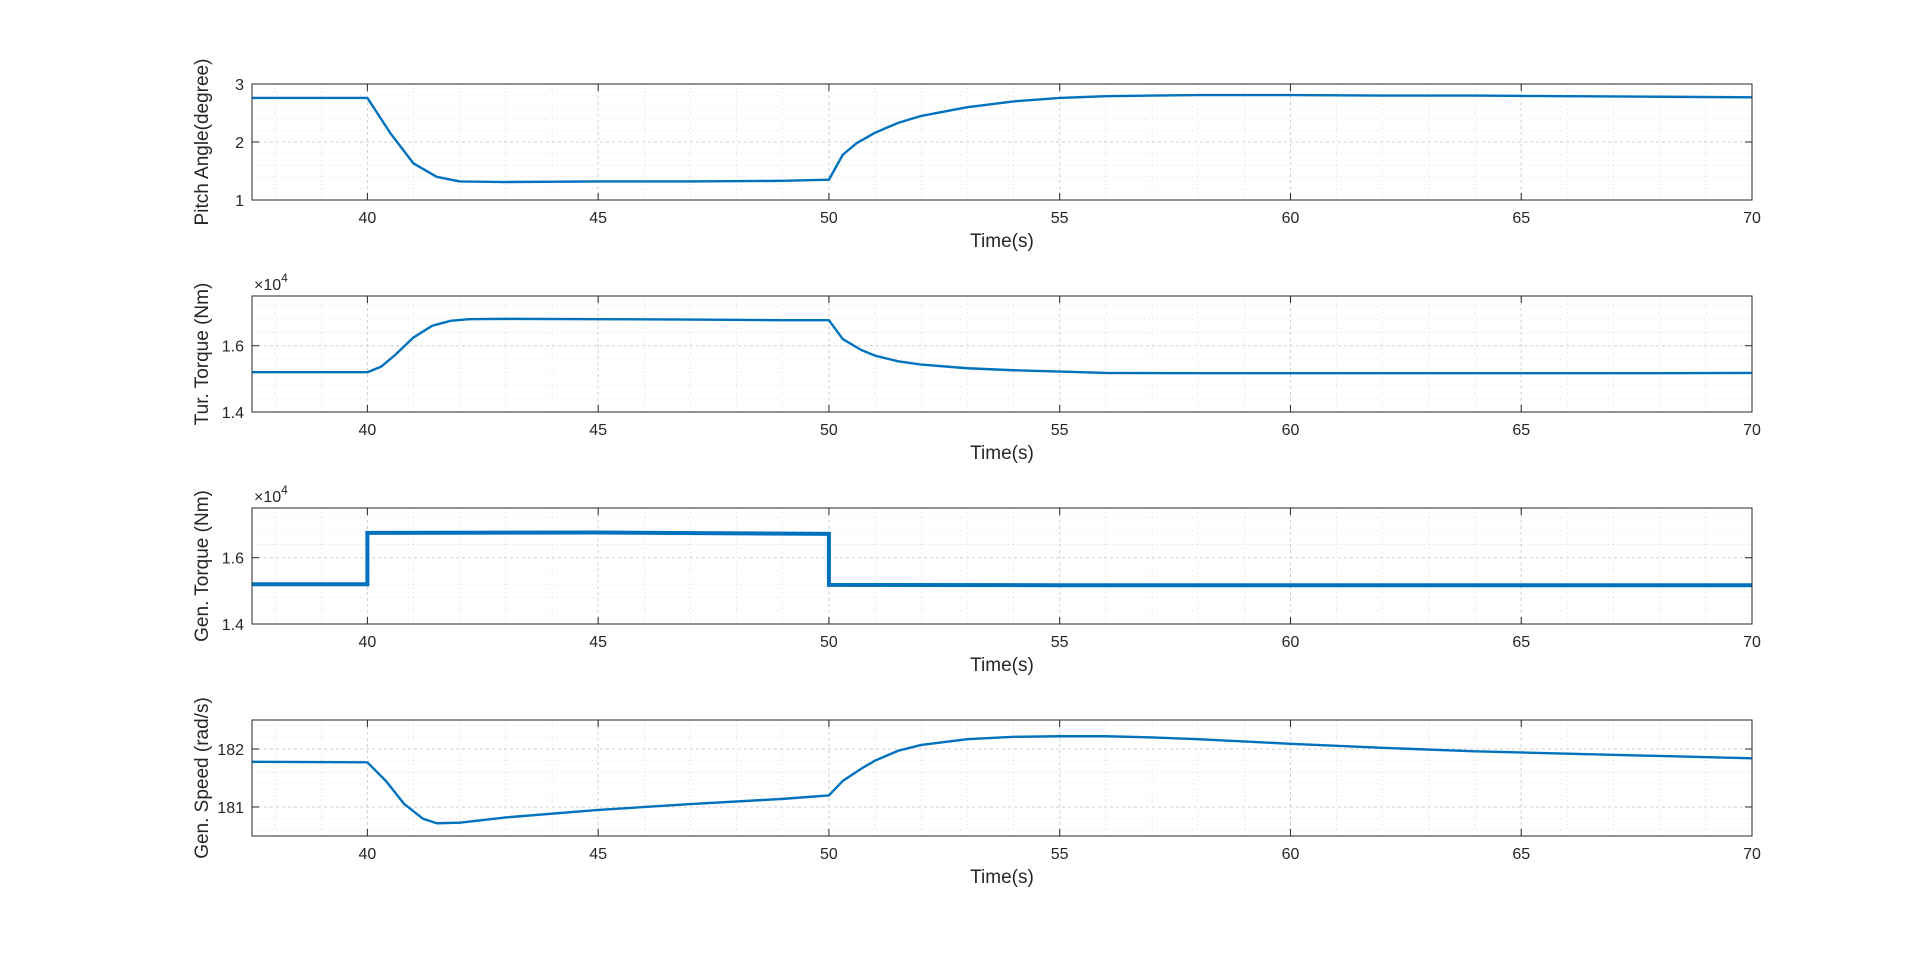 This screenshot has height=963, width=1920. What do you see at coordinates (239, 143) in the screenshot?
I see `y-tick-label: 2` at bounding box center [239, 143].